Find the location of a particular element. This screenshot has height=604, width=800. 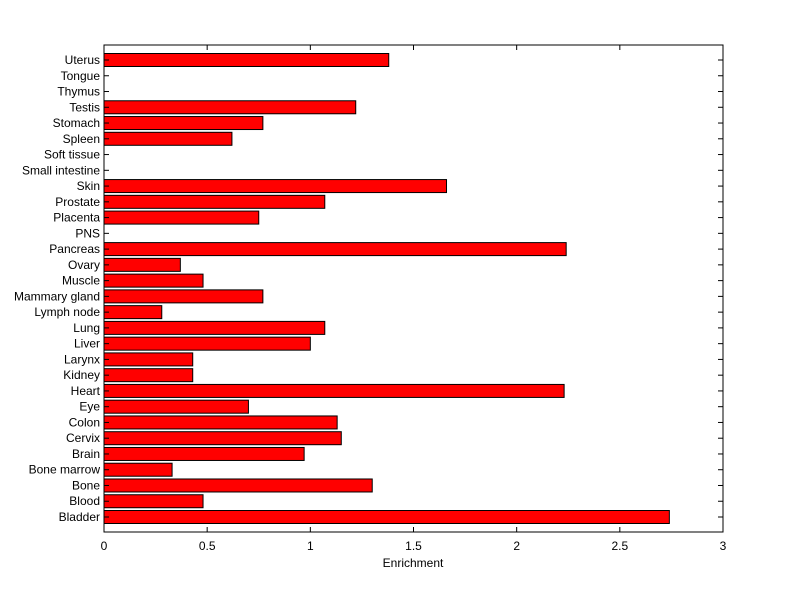

y-tick-label: Skin is located at coordinates (88, 186).